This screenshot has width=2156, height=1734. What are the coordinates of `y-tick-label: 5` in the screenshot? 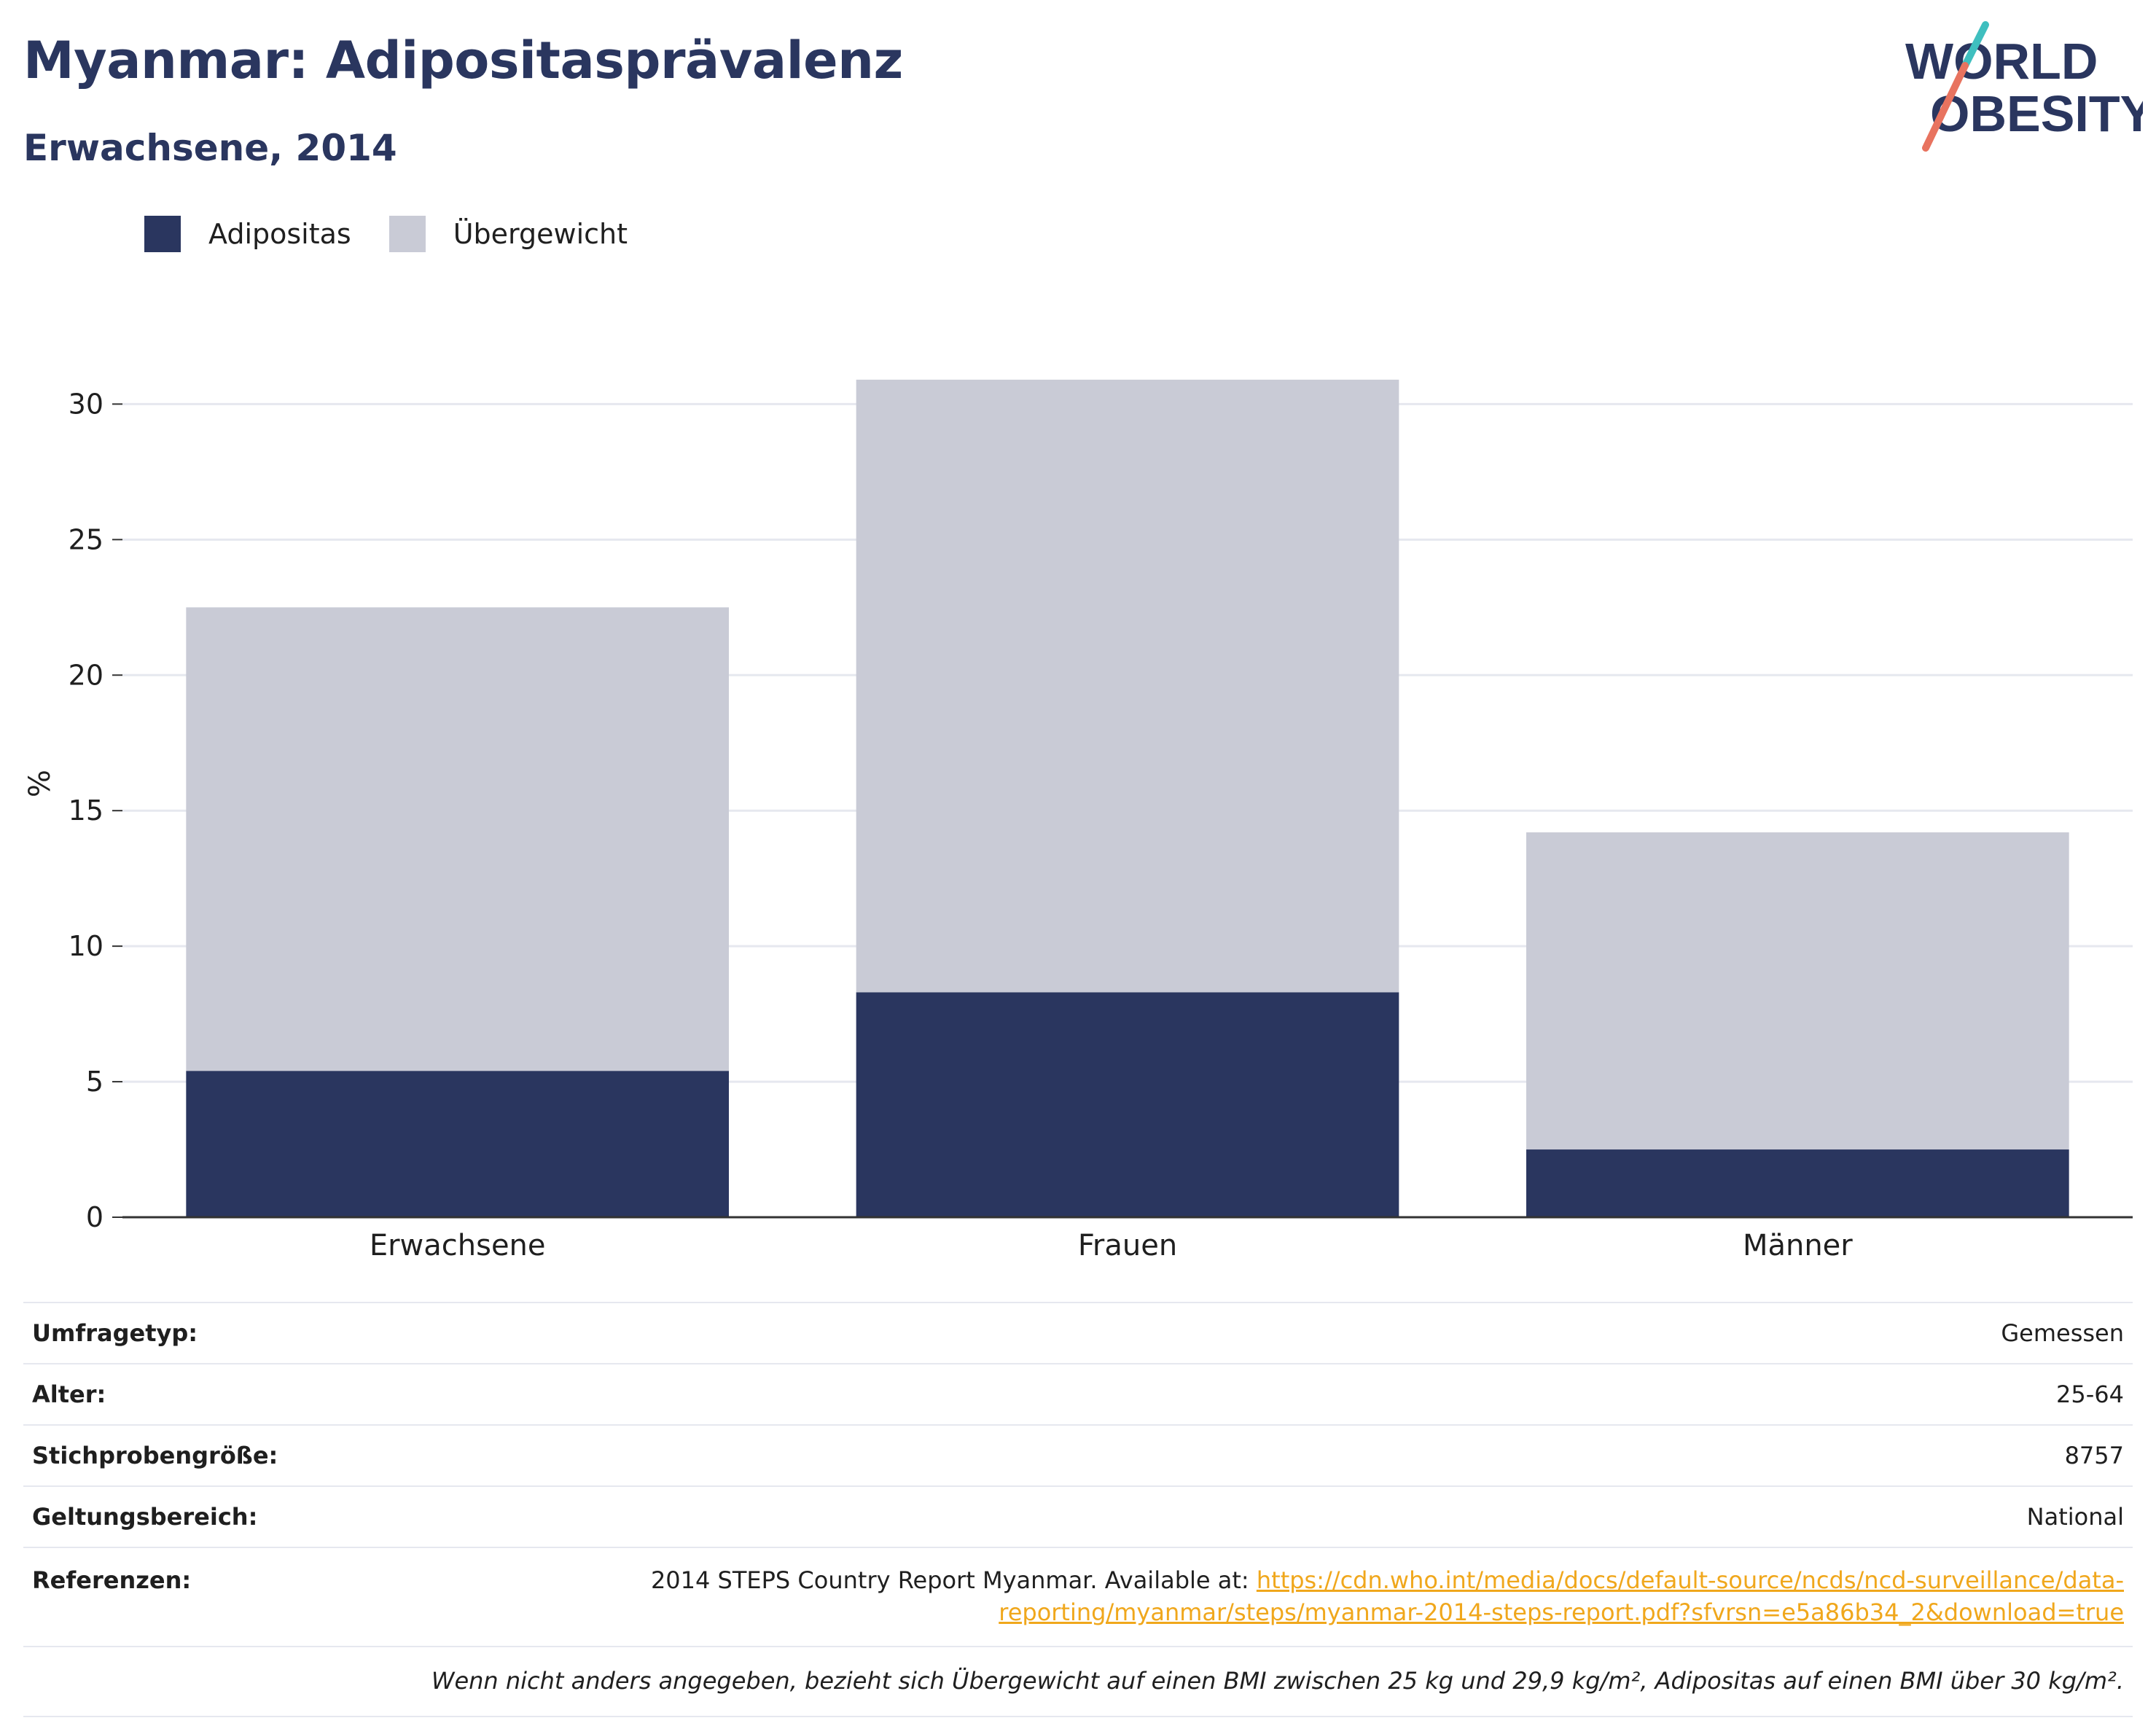 It's located at (95, 1082).